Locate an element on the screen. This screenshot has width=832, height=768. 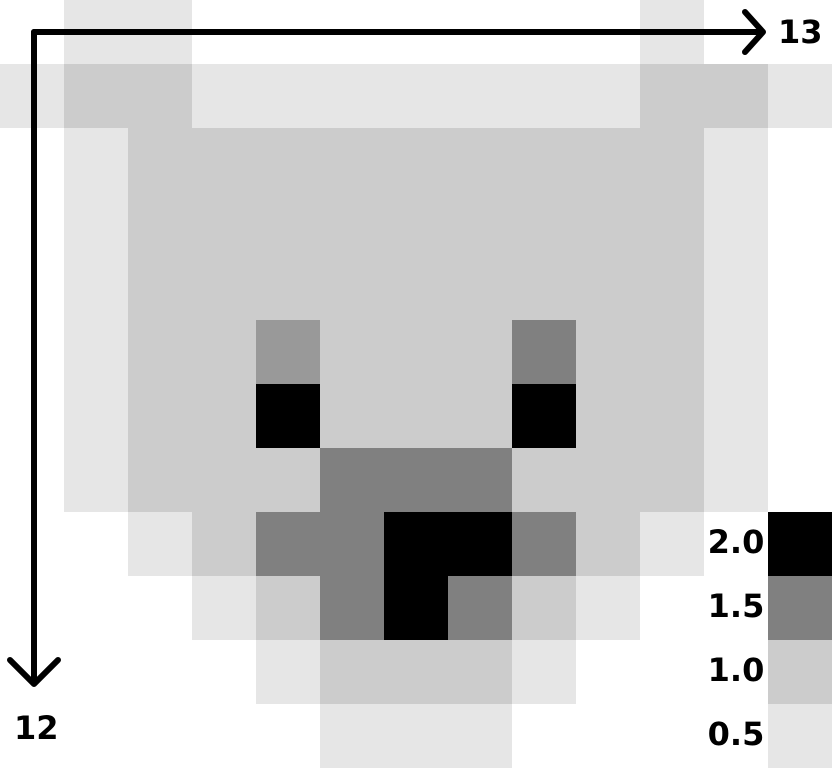
legend-label-1-0: 1.0 is located at coordinates (736, 670).